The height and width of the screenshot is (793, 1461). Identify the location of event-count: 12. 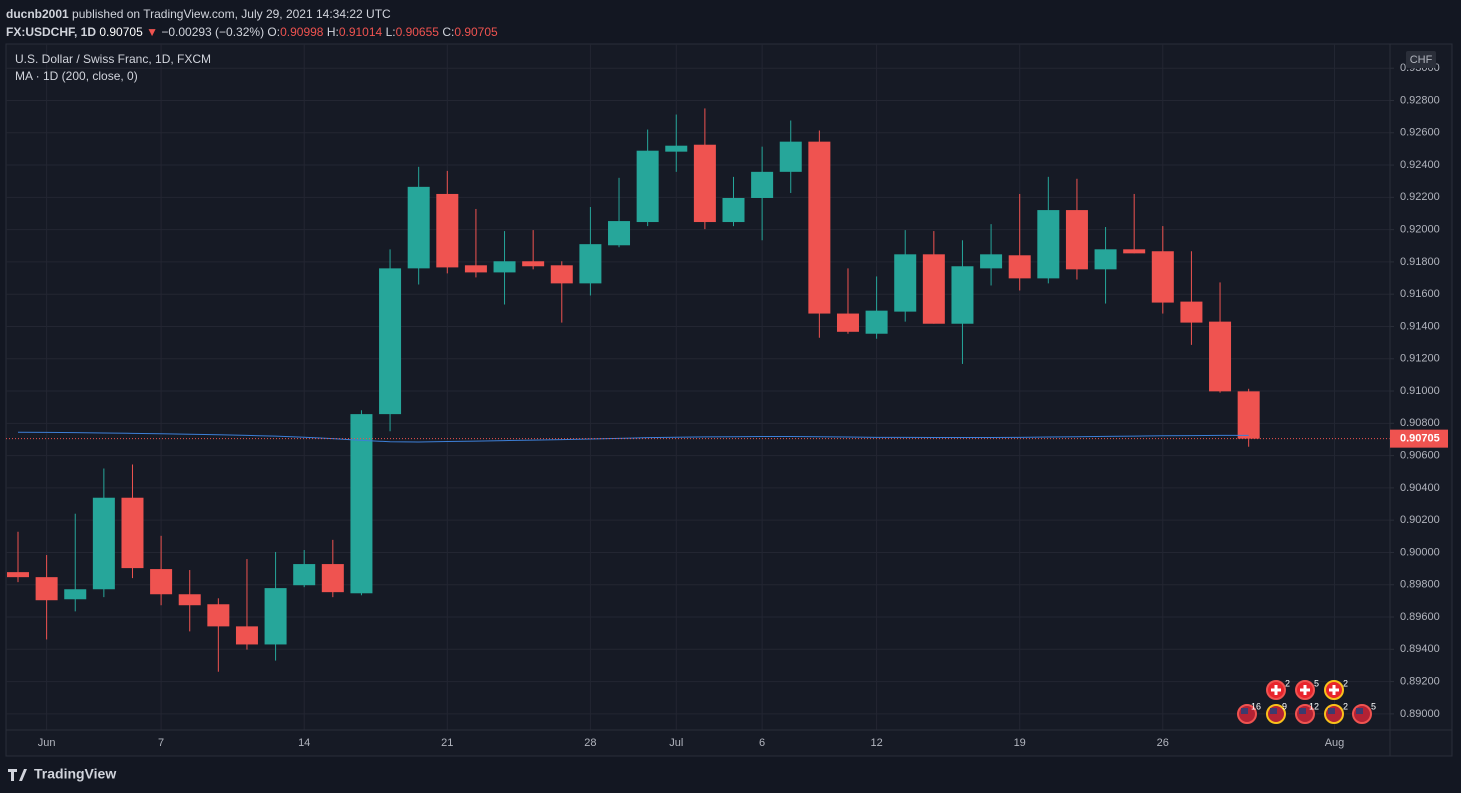
(1314, 706).